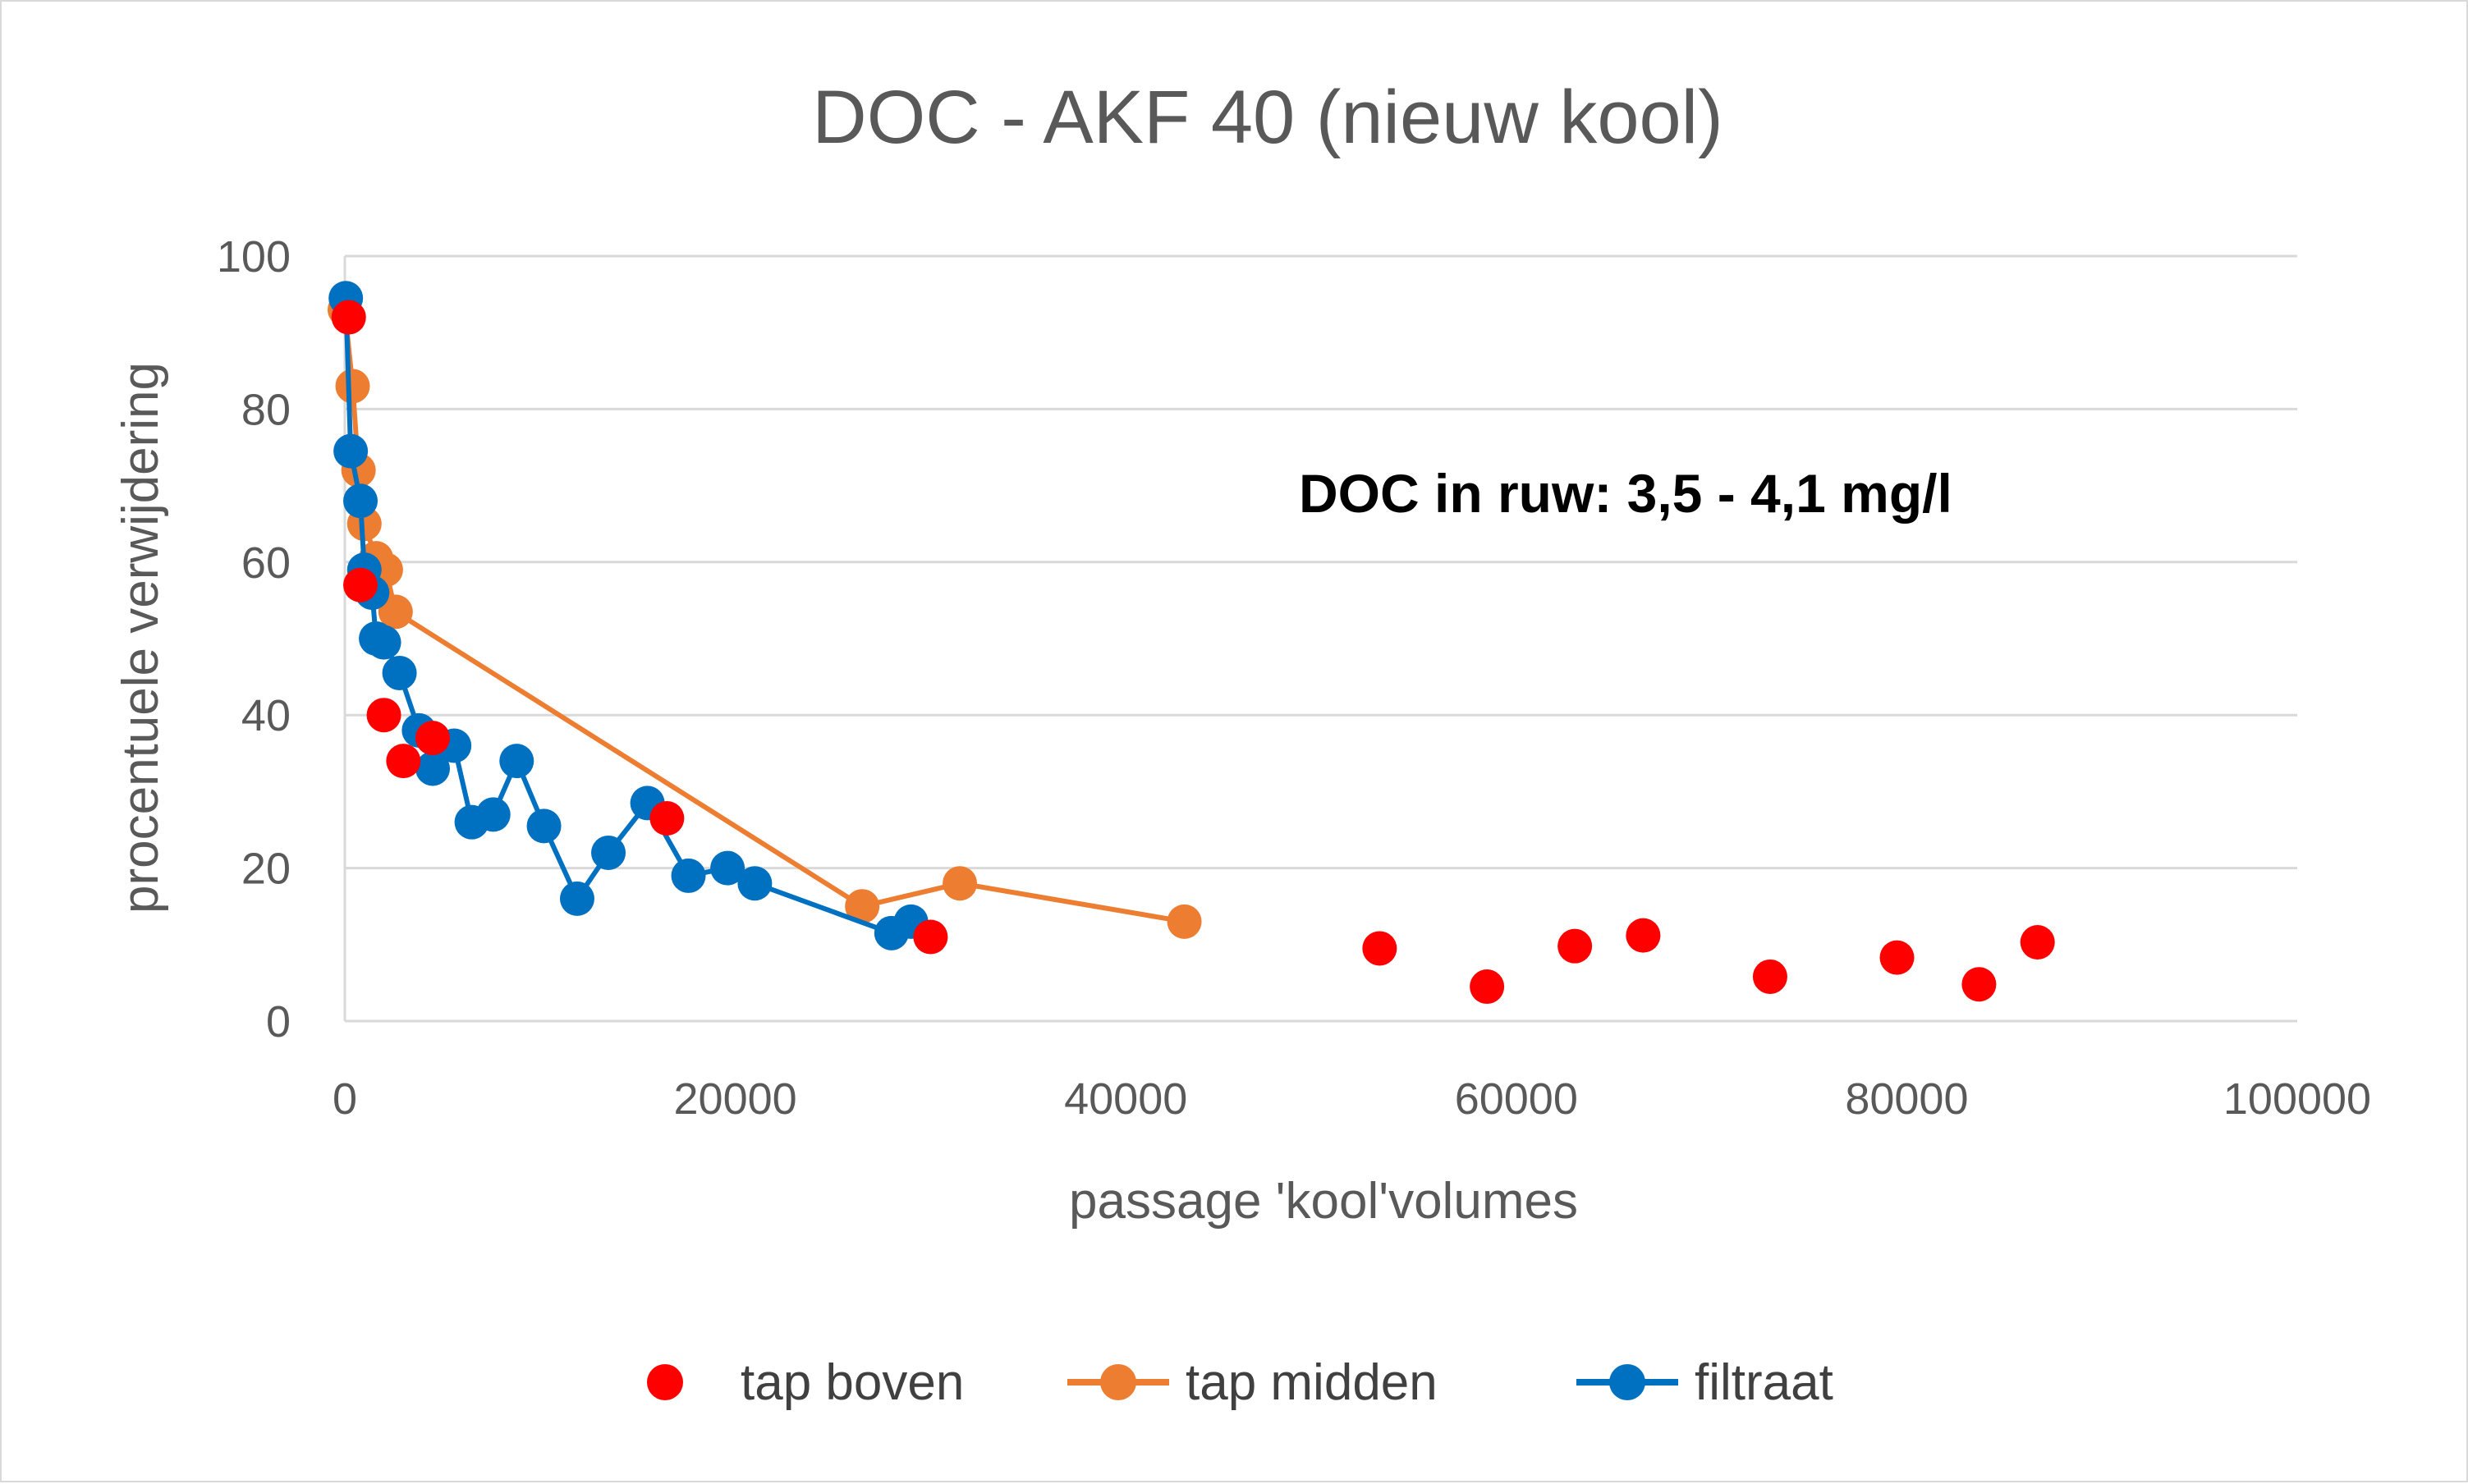  I want to click on y-axis-label: procentuele verwijdering, so click(140, 638).